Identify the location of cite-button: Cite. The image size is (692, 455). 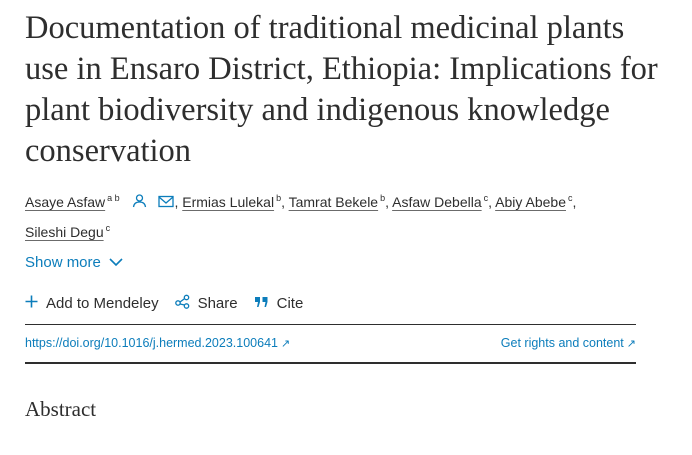
(279, 303).